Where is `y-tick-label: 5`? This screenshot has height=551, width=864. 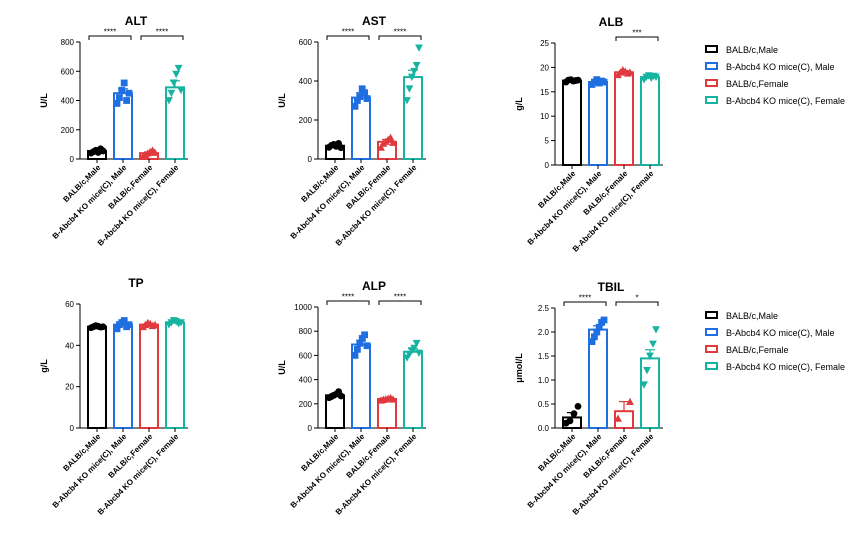 y-tick-label: 5 is located at coordinates (547, 141).